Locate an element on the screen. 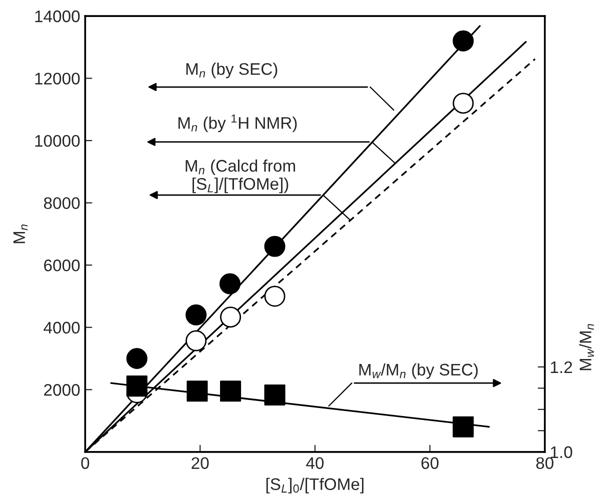  x-tick-label: 80 is located at coordinates (545, 463).